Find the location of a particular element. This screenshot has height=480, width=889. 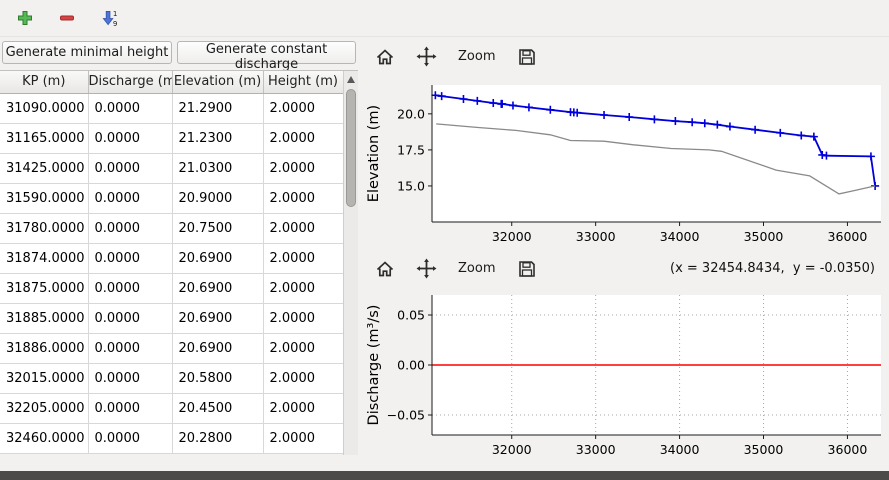

generate-minimal-height-button: Generate minimal height is located at coordinates (87, 52).